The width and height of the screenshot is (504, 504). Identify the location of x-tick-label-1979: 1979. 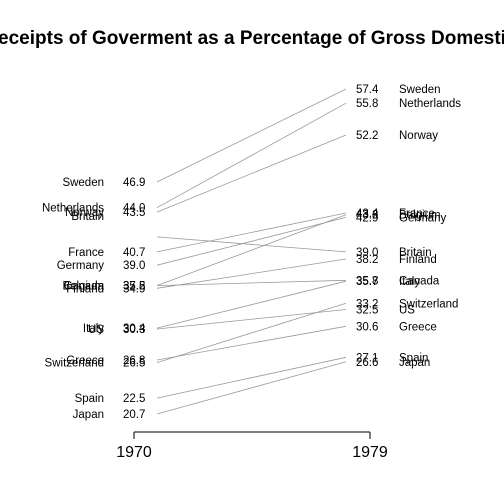
(370, 452).